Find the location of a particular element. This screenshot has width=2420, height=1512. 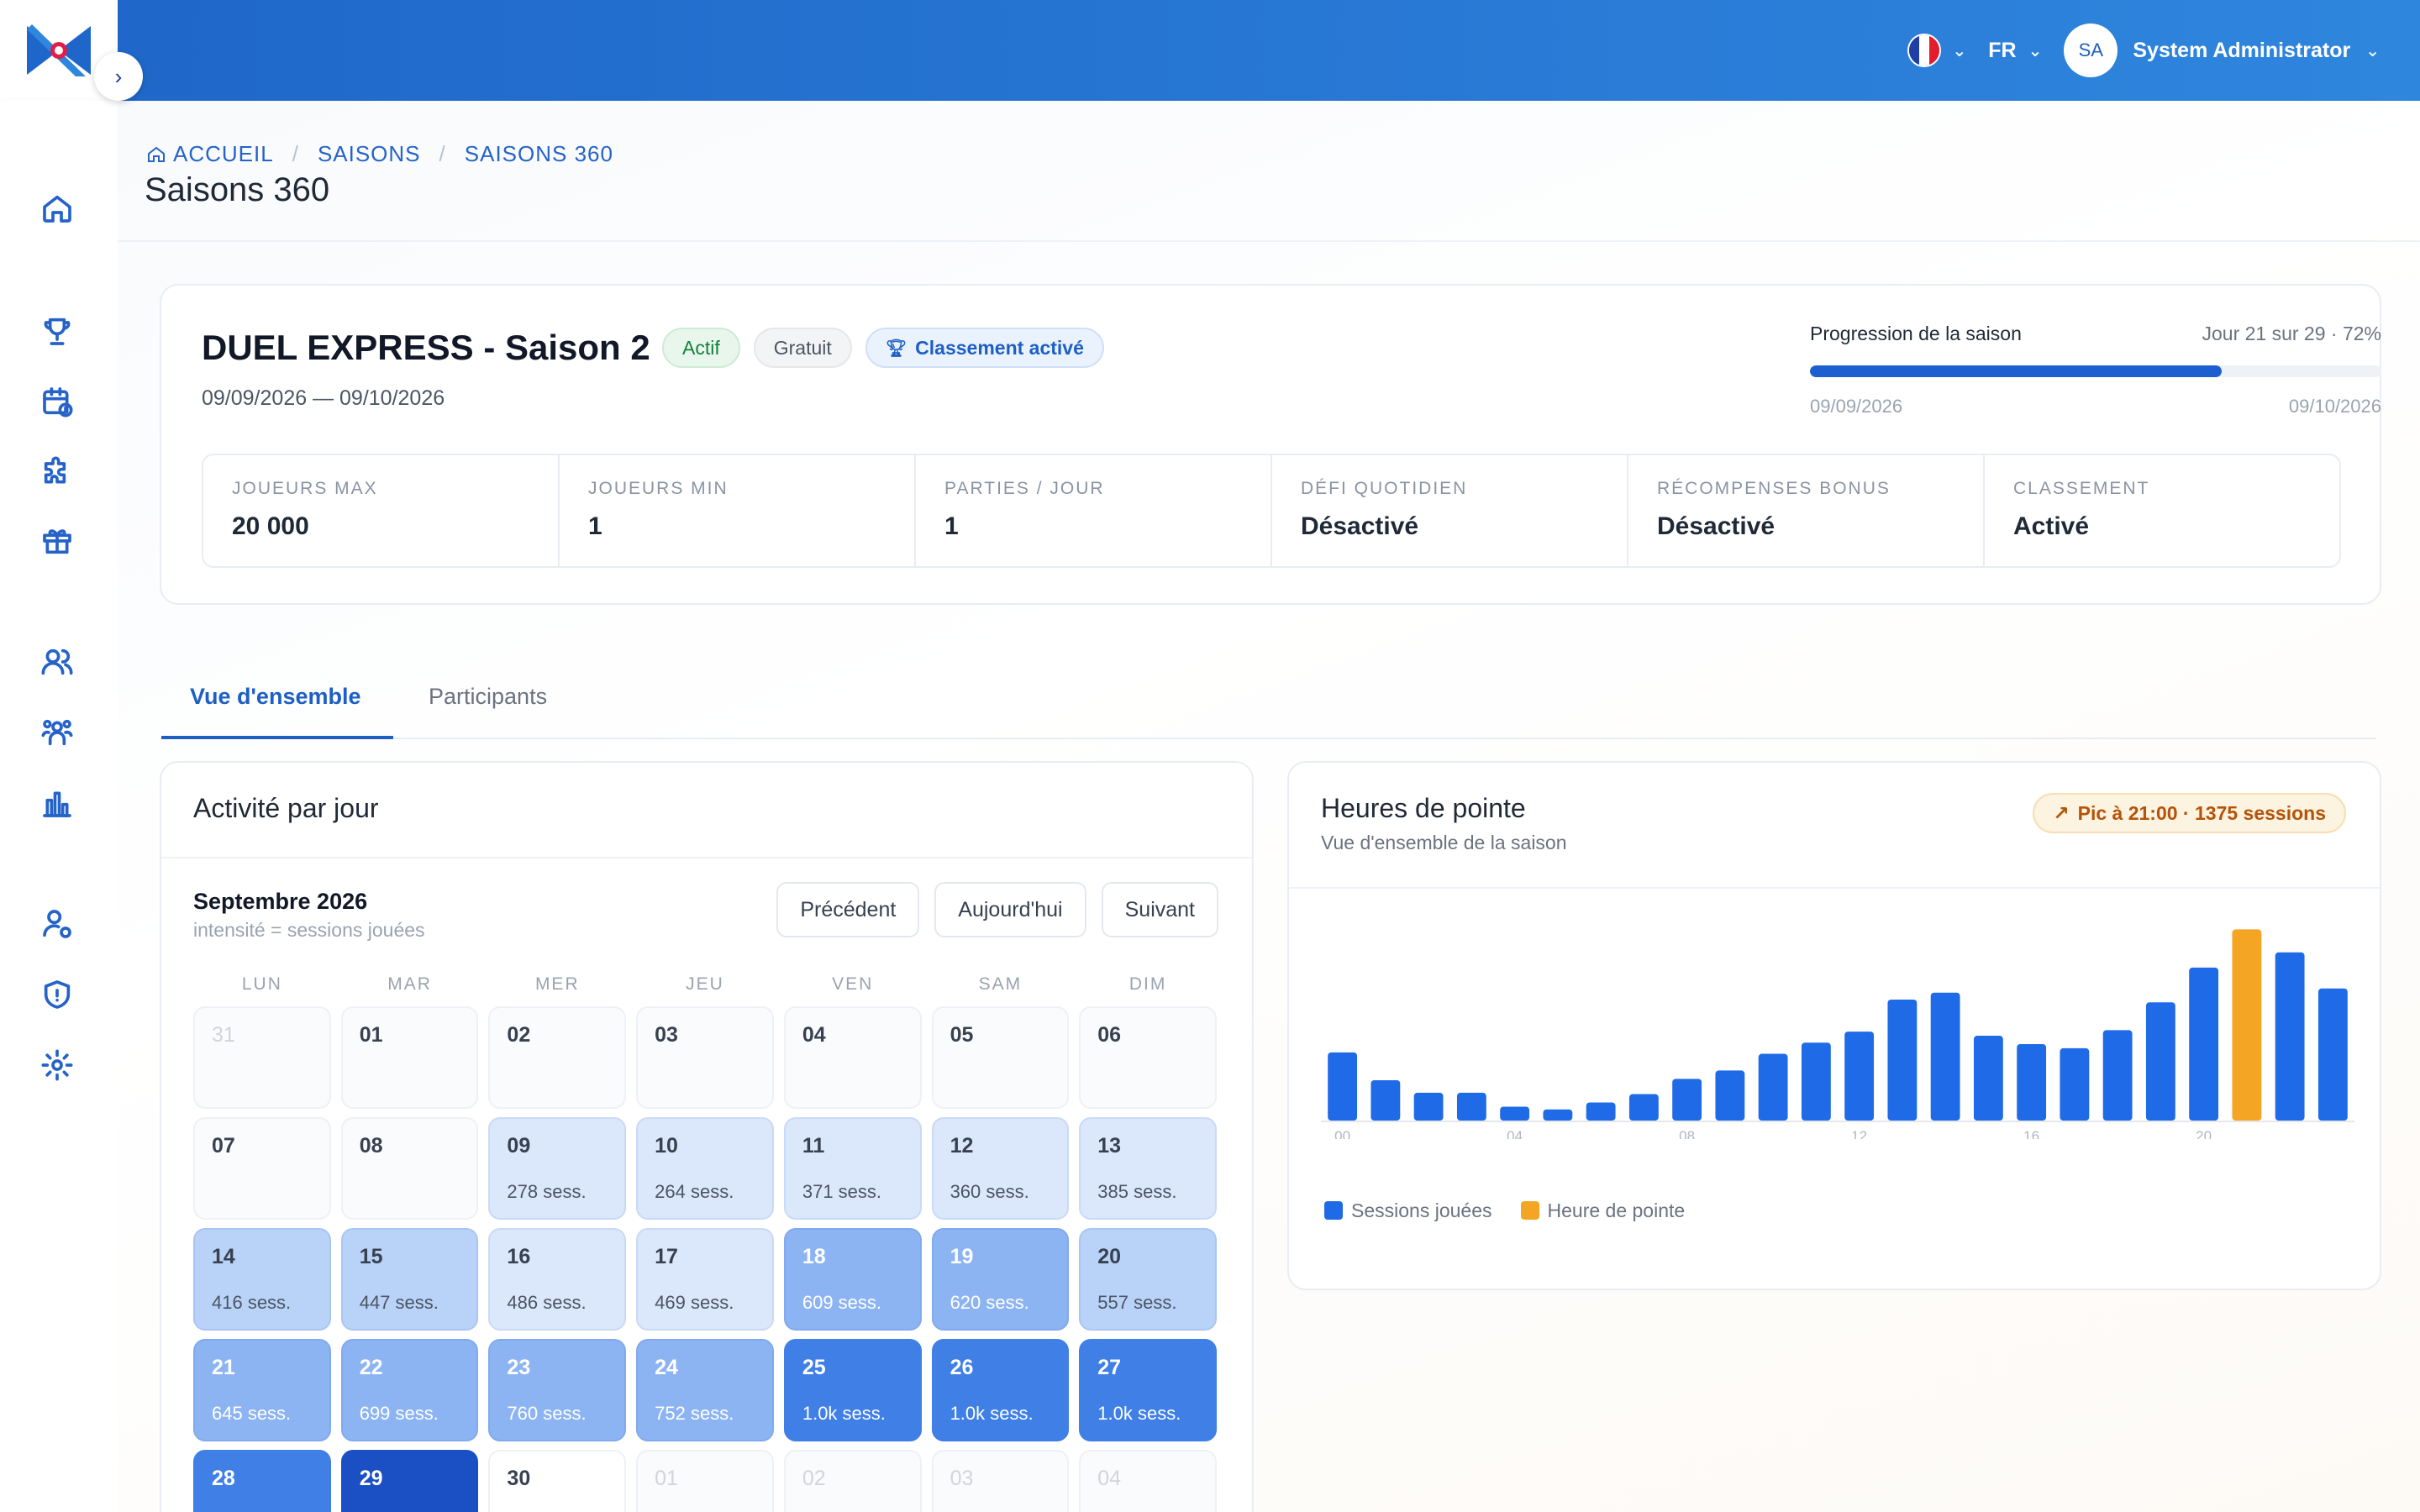

today-button: Aujourd'hui is located at coordinates (1010, 909).